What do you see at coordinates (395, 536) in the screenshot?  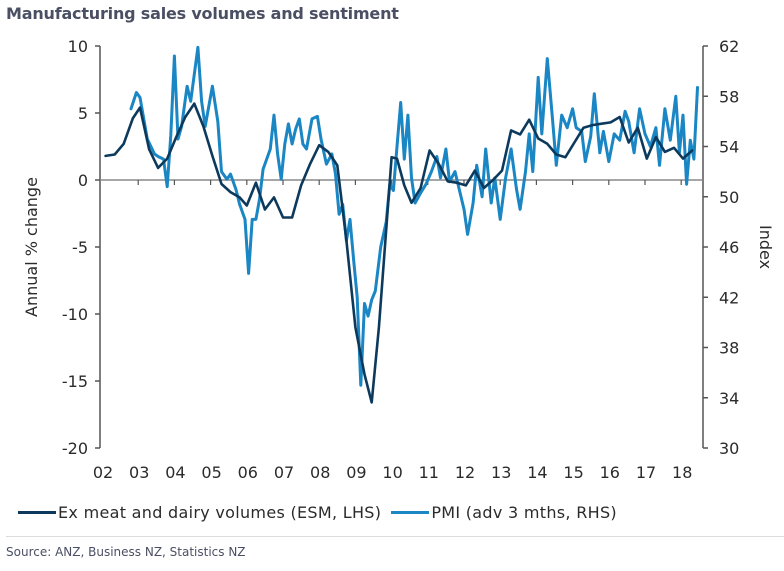 I see `divider` at bounding box center [395, 536].